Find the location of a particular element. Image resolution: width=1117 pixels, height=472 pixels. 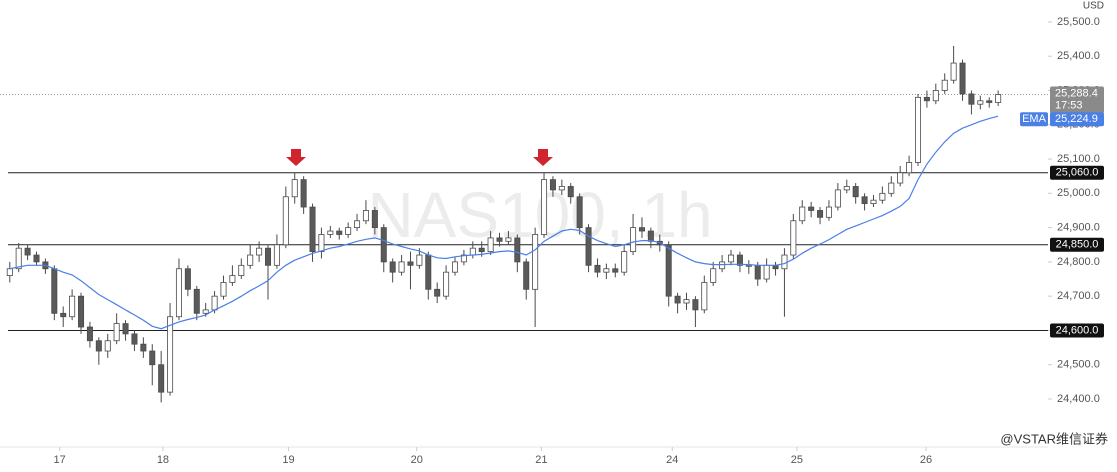

currency: USD is located at coordinates (1093, 6).